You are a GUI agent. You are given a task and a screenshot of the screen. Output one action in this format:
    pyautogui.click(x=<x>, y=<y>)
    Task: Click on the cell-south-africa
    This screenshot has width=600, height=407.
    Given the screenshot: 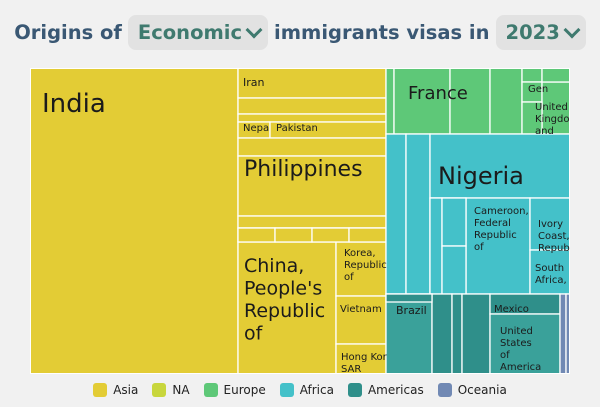 What is the action you would take?
    pyautogui.click(x=549, y=272)
    